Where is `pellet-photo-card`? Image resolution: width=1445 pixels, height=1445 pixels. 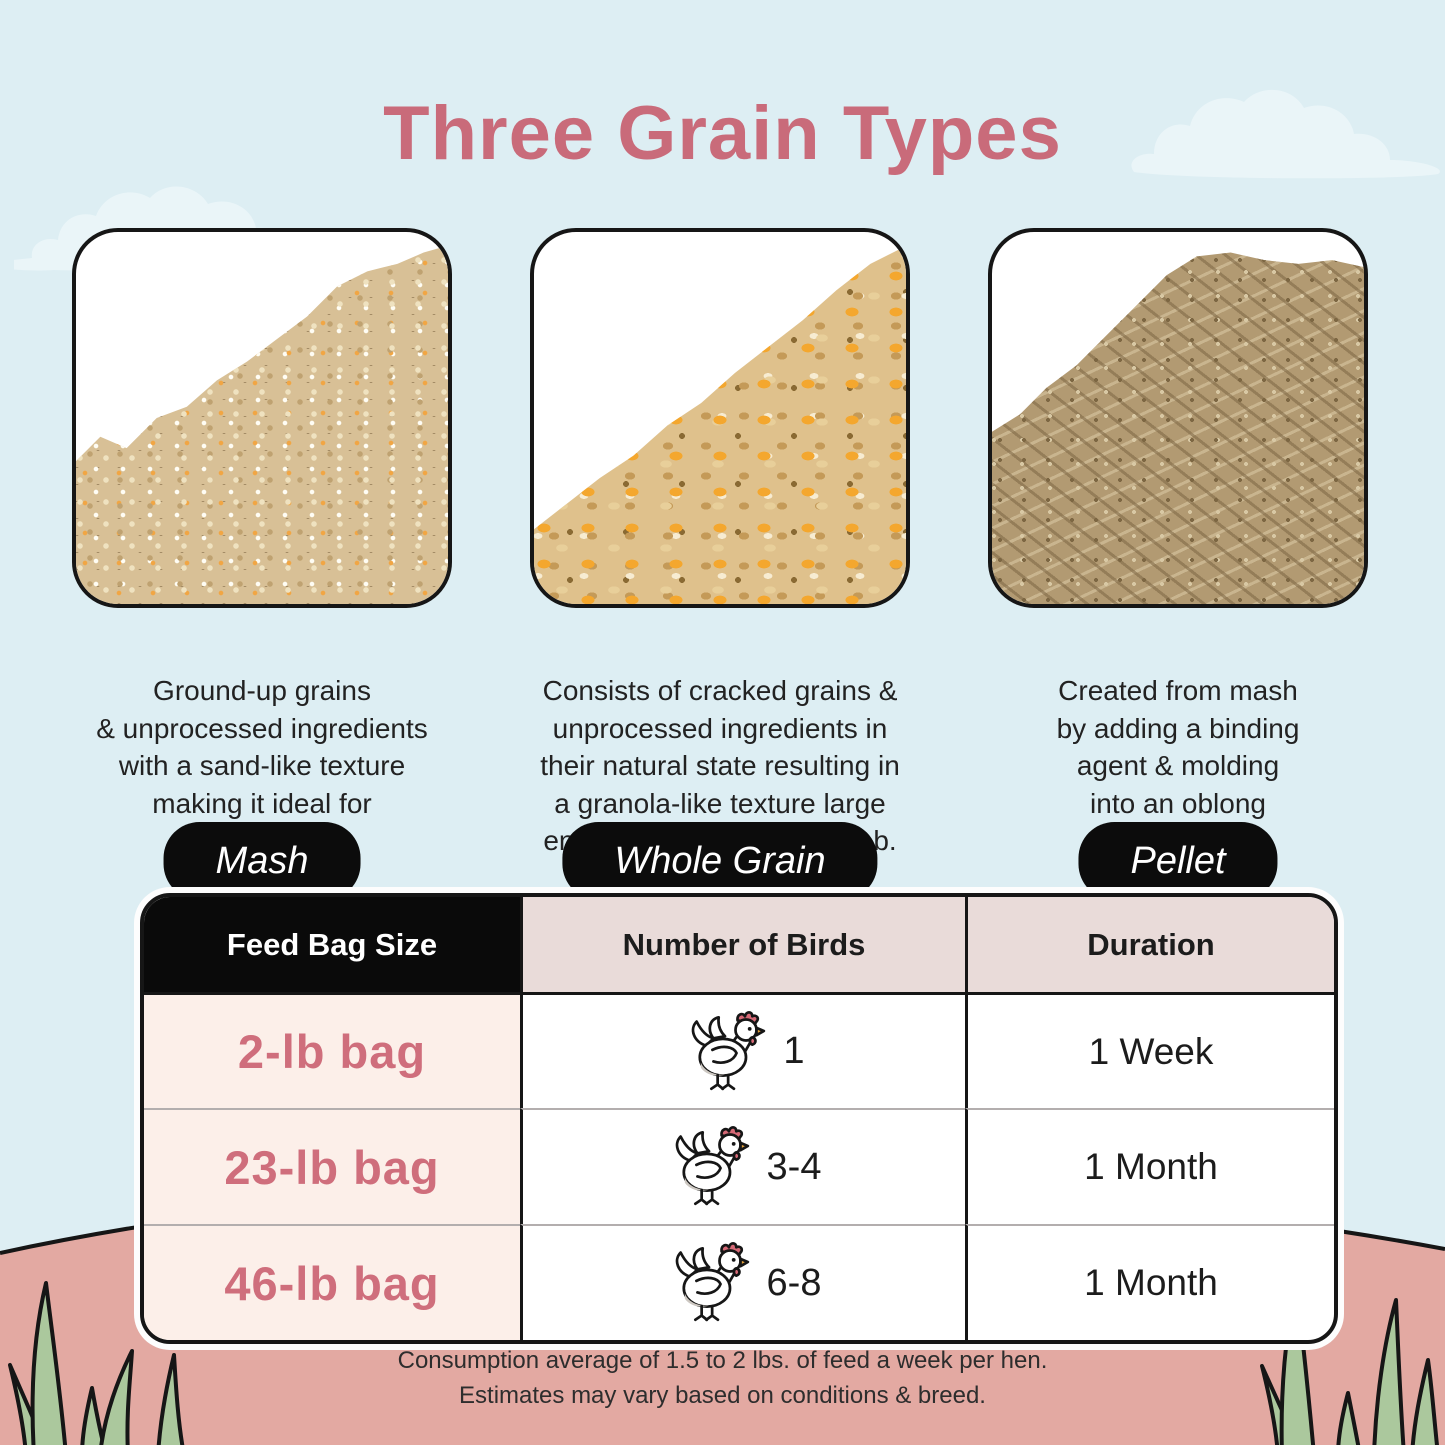
pellet-photo-card is located at coordinates (1178, 418).